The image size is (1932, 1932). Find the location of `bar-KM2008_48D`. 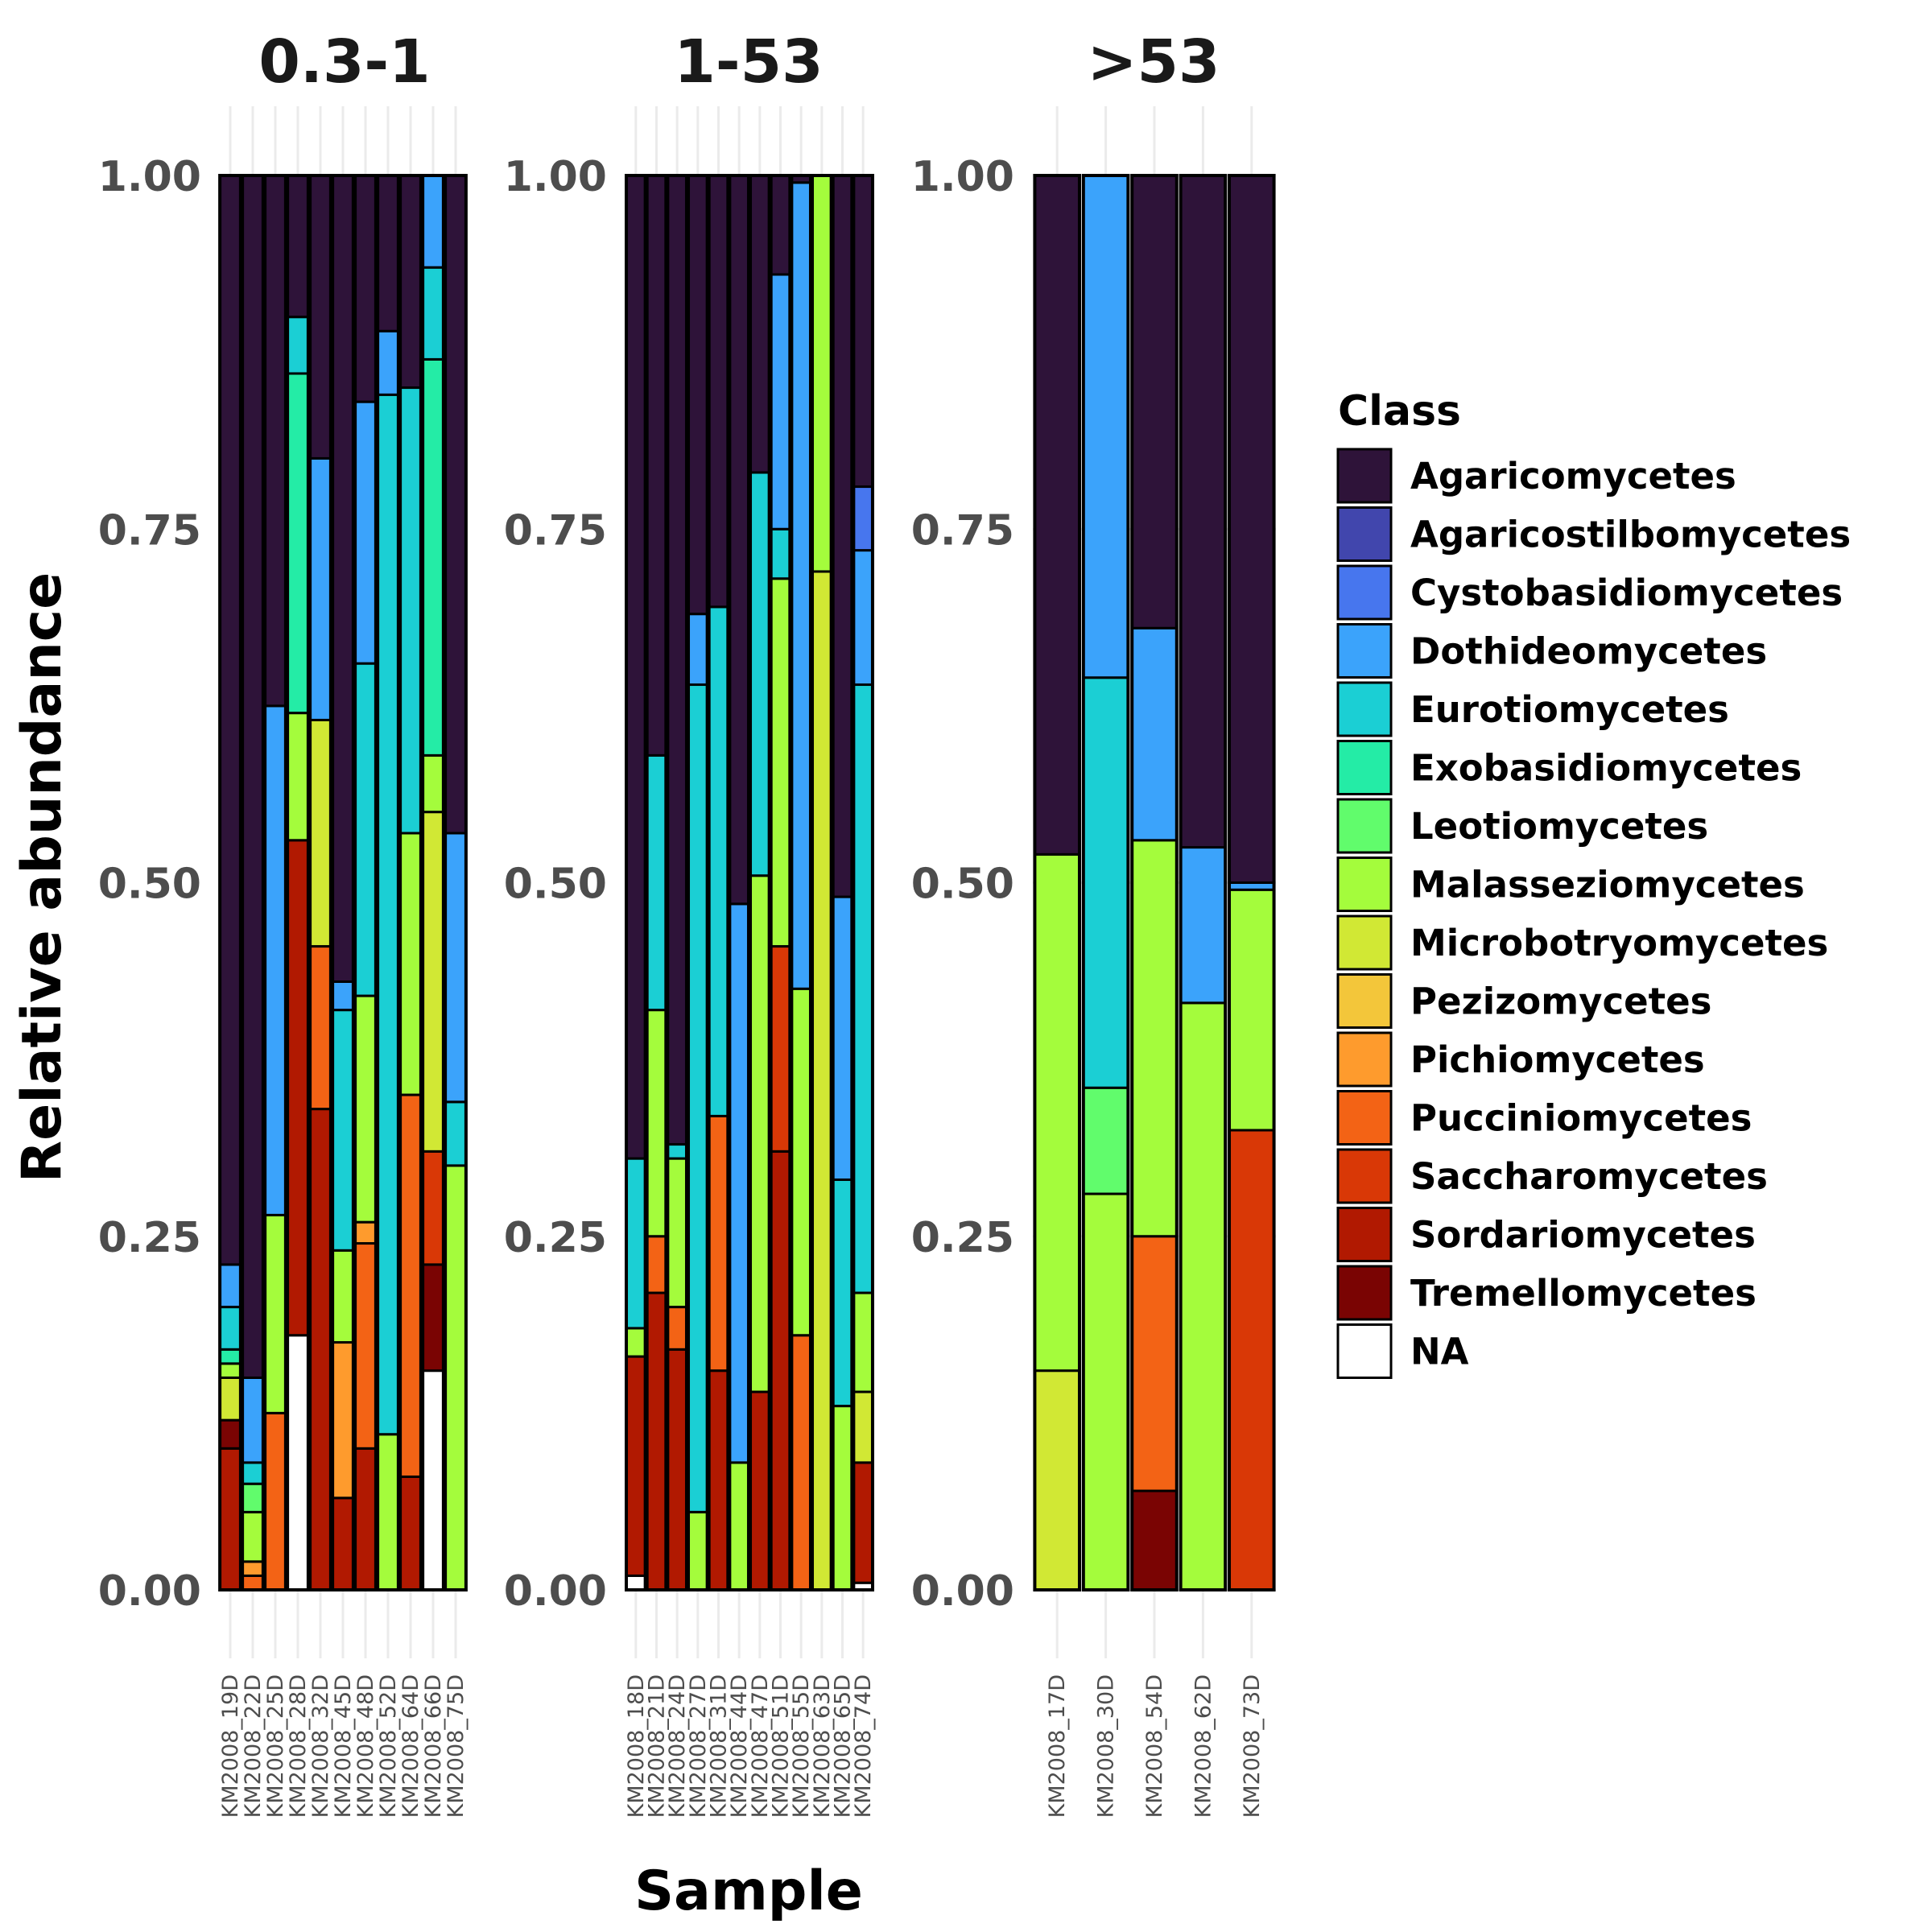

bar-KM2008_48D is located at coordinates (365, 883).